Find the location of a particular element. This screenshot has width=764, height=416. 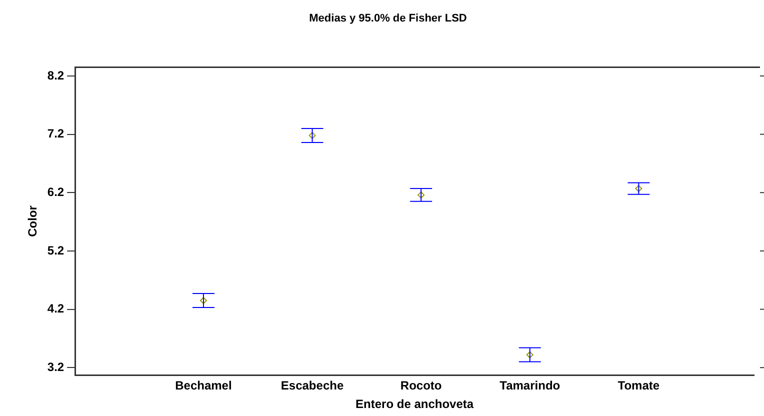

x-tick-label: Tomate is located at coordinates (639, 385).